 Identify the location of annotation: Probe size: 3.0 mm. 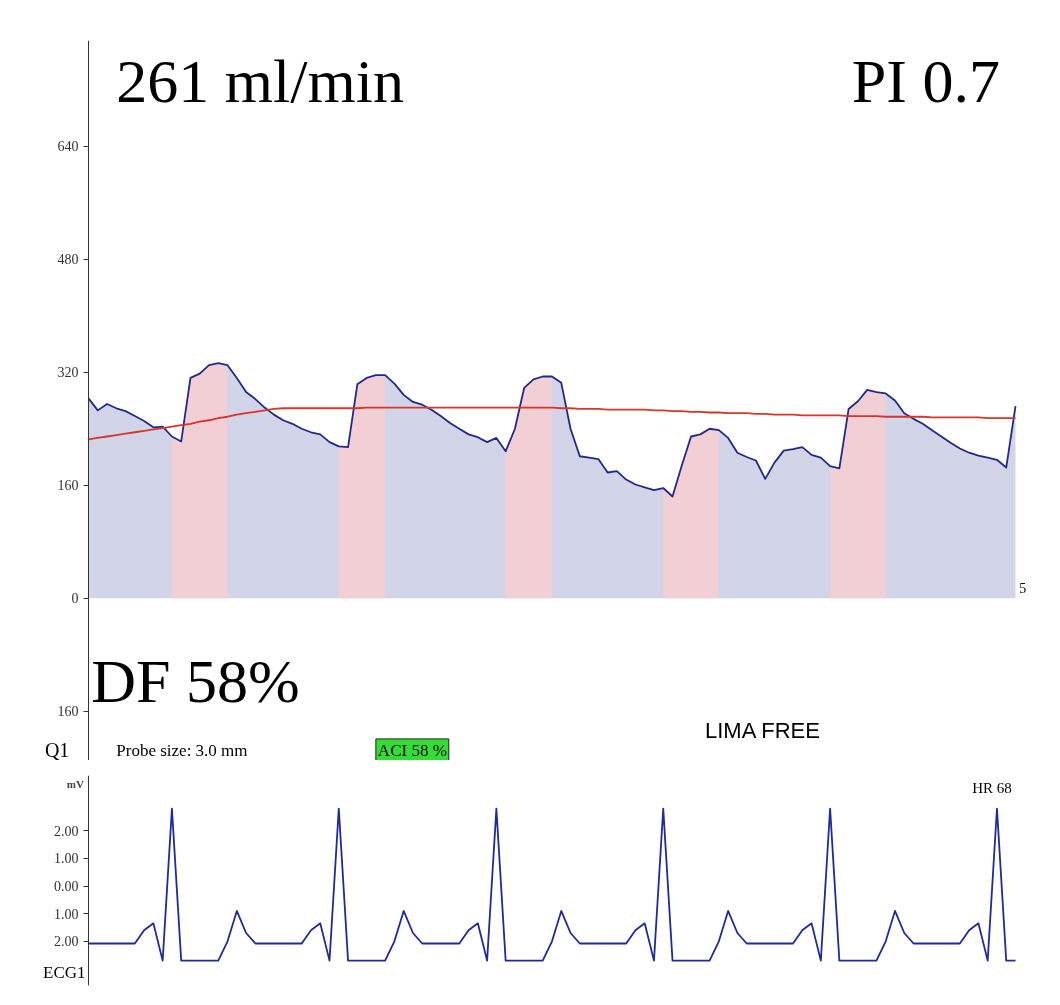
(182, 750).